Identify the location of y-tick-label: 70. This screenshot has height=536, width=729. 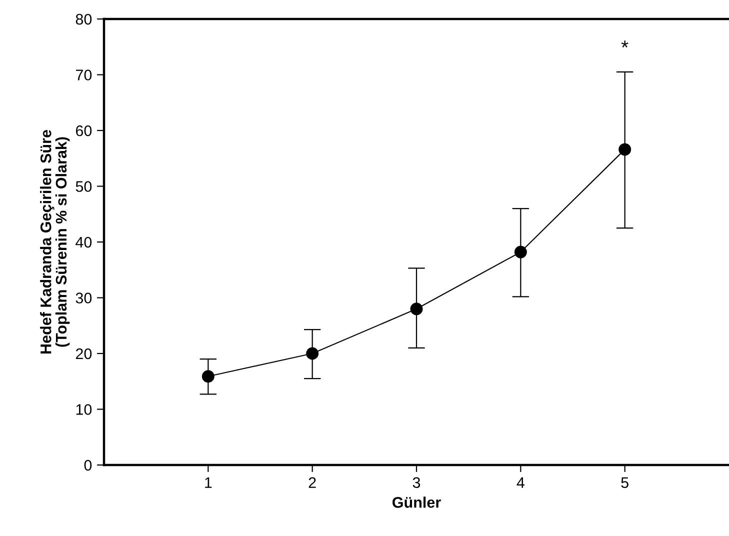
(84, 75).